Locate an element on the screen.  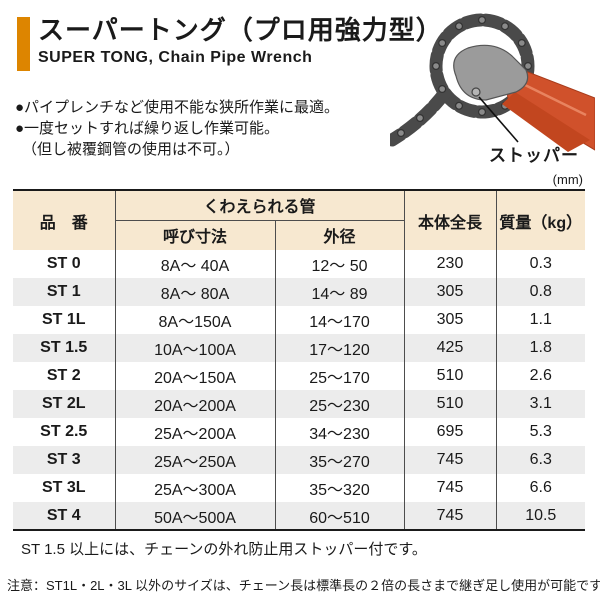
cell-nominal-size: 8A～ 80A is located at coordinates (195, 292).